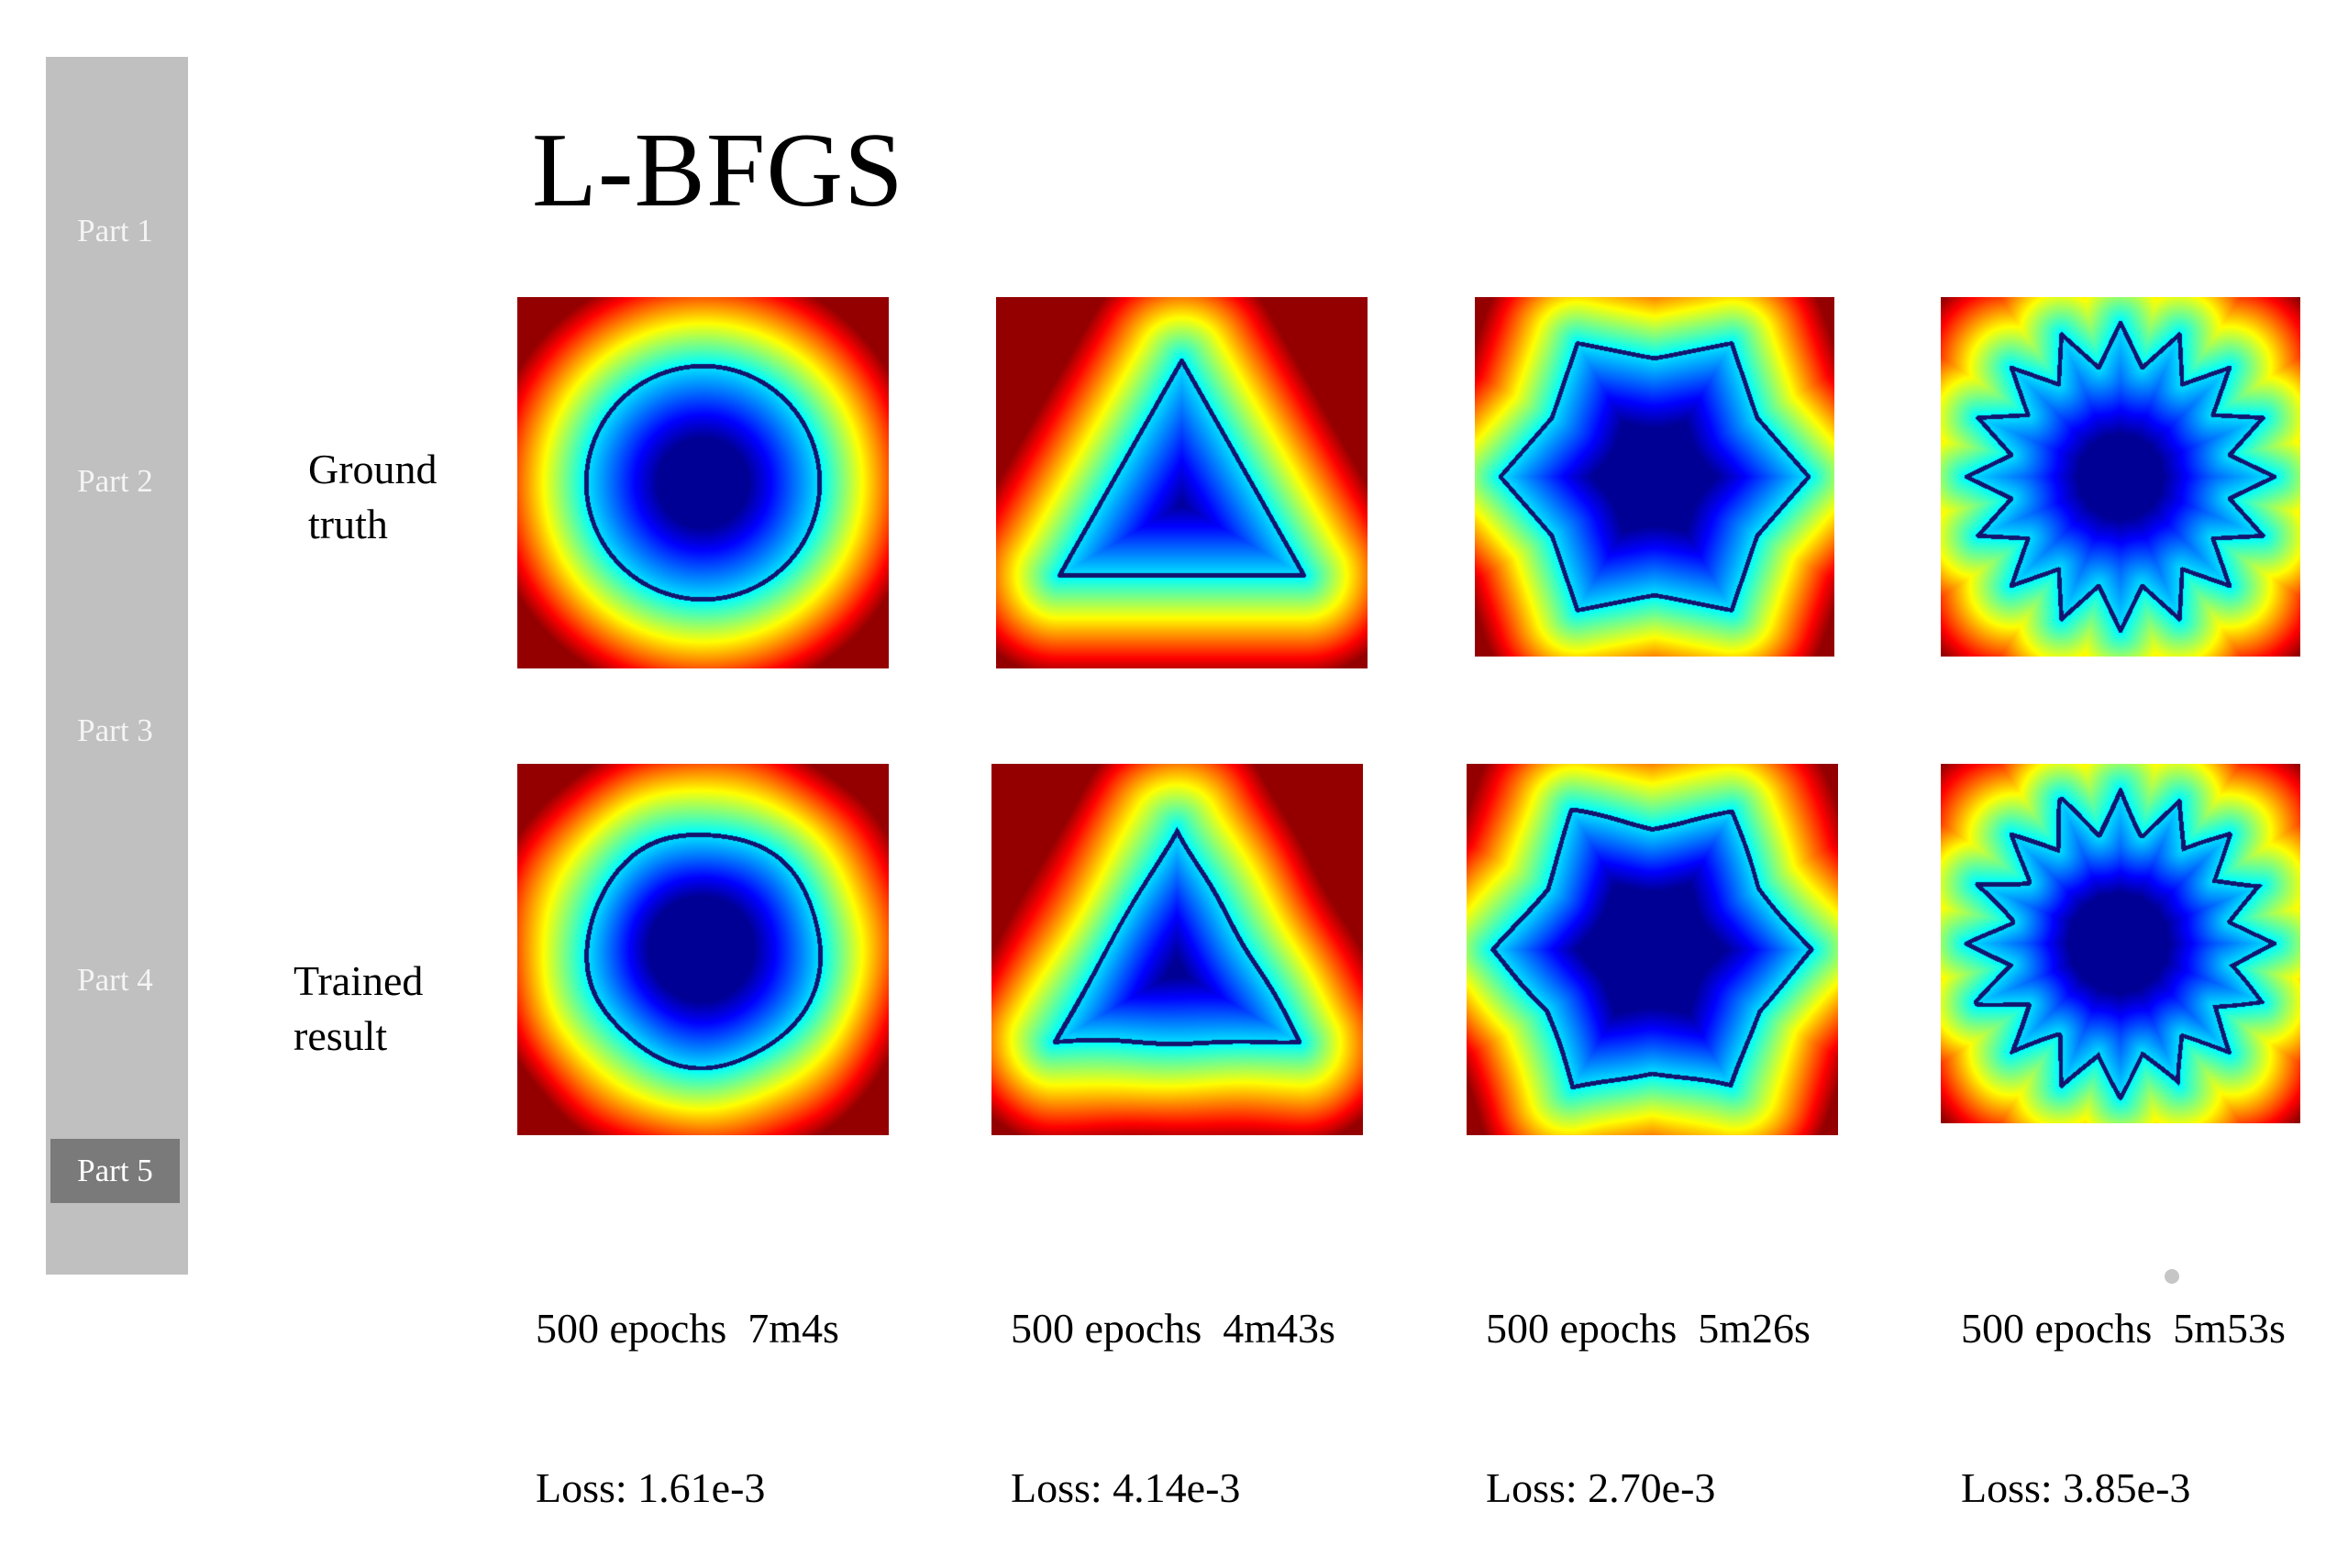 The image size is (2348, 1568). Describe the element at coordinates (1182, 482) in the screenshot. I see `plot-gt-triangle` at that location.